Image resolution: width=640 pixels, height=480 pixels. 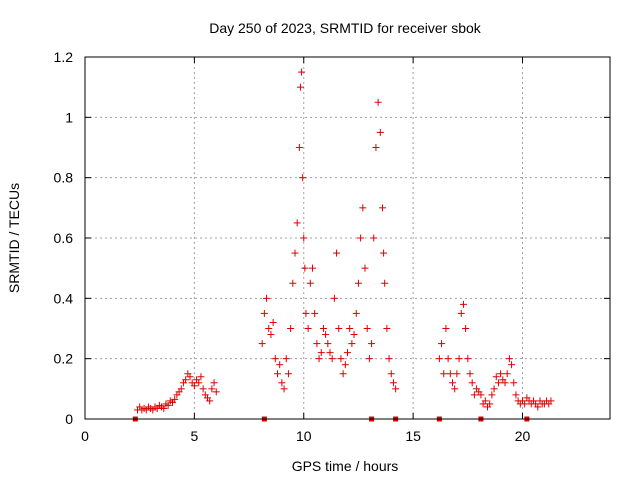 What do you see at coordinates (304, 436) in the screenshot?
I see `x-tick-label: 10` at bounding box center [304, 436].